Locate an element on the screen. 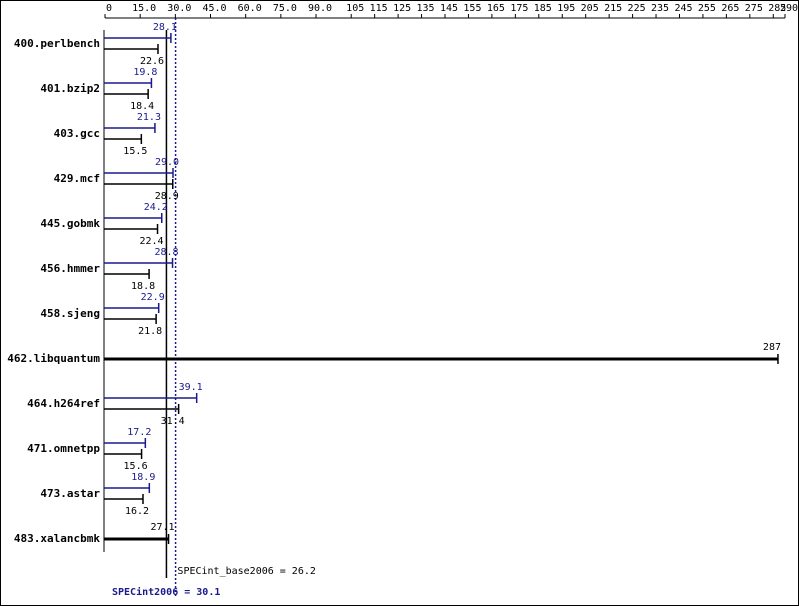  category-label: 401.bzip2 is located at coordinates (70, 88).